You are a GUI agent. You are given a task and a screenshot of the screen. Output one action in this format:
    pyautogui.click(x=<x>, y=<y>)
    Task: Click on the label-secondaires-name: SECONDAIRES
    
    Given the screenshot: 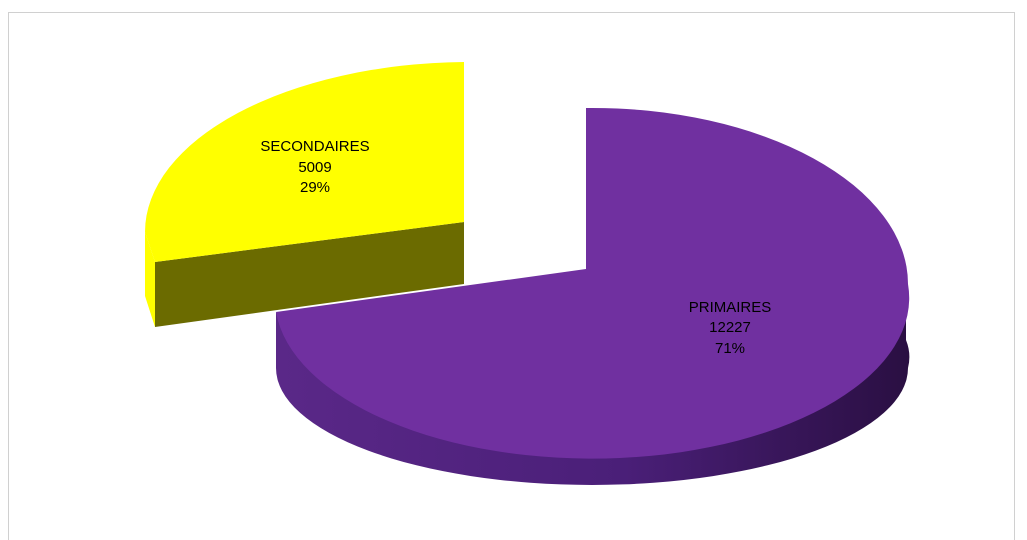 What is the action you would take?
    pyautogui.click(x=314, y=146)
    